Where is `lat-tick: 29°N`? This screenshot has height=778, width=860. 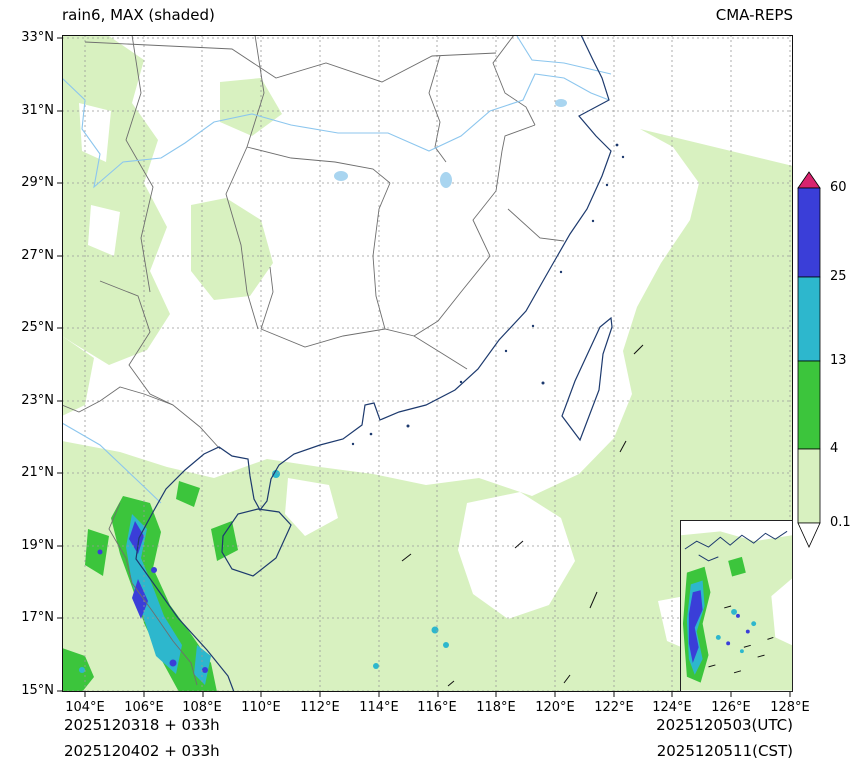
lat-tick: 29°N is located at coordinates (37, 182).